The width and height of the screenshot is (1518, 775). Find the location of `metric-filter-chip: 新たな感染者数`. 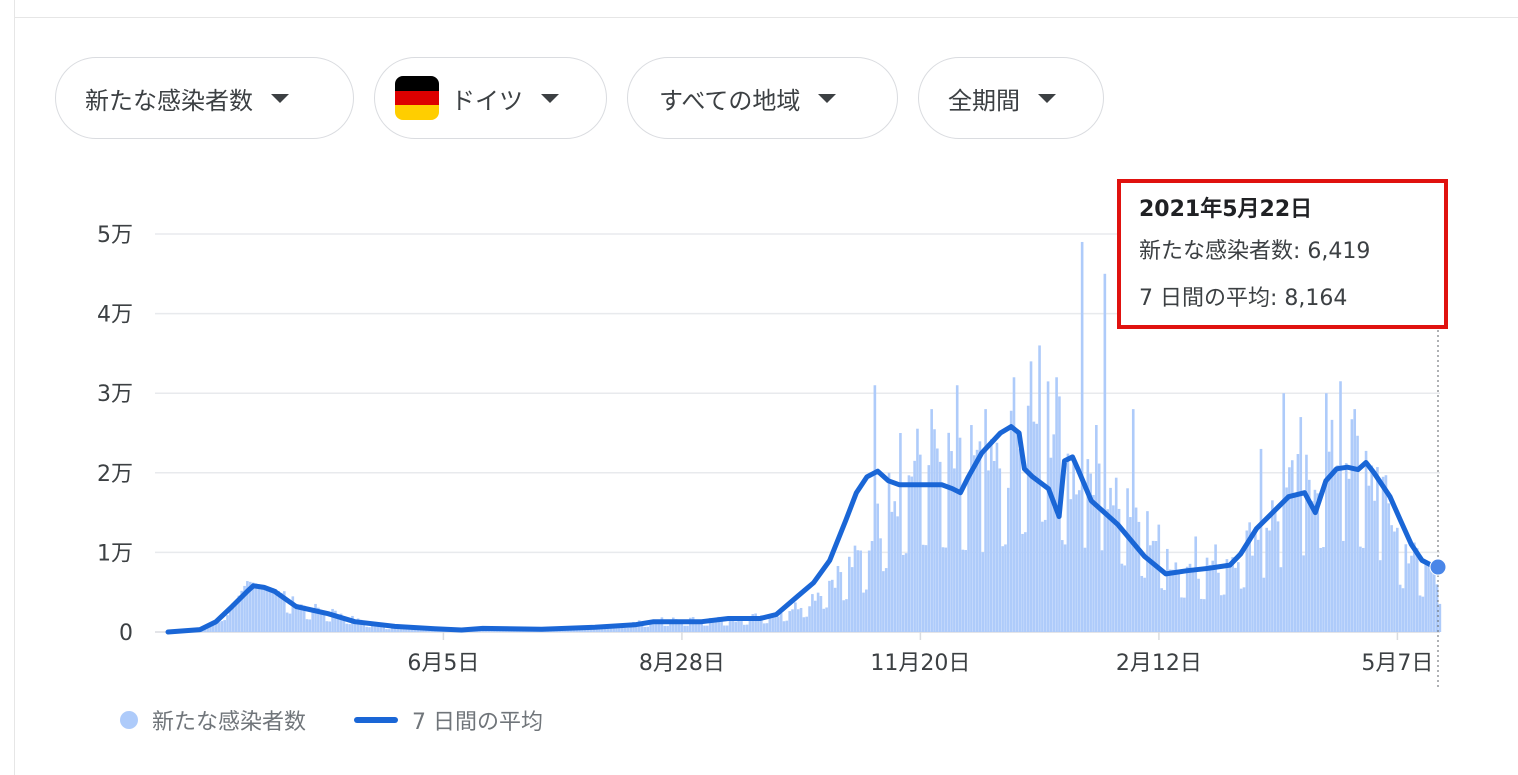

metric-filter-chip: 新たな感染者数 is located at coordinates (204, 98).